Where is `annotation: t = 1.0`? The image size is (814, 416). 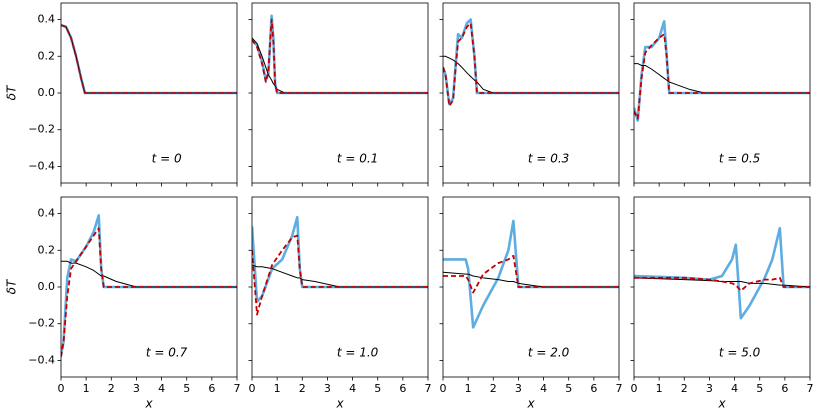 annotation: t = 1.0 is located at coordinates (358, 353).